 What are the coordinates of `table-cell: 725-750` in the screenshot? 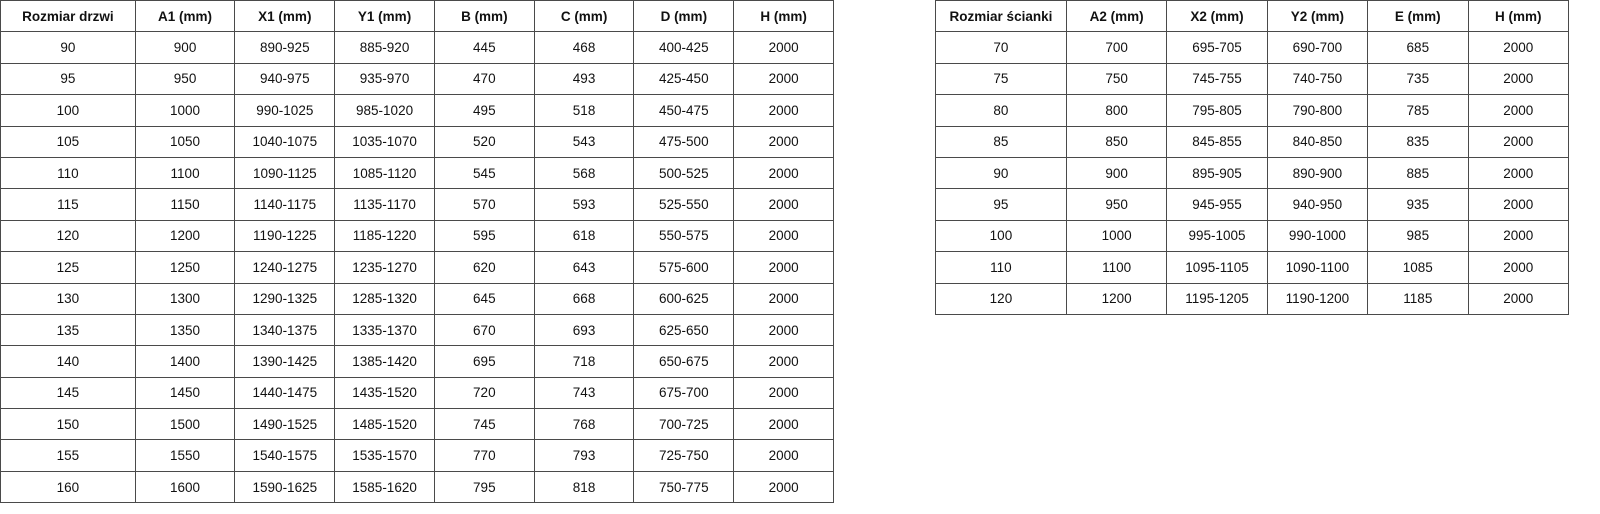 It's located at (684, 455).